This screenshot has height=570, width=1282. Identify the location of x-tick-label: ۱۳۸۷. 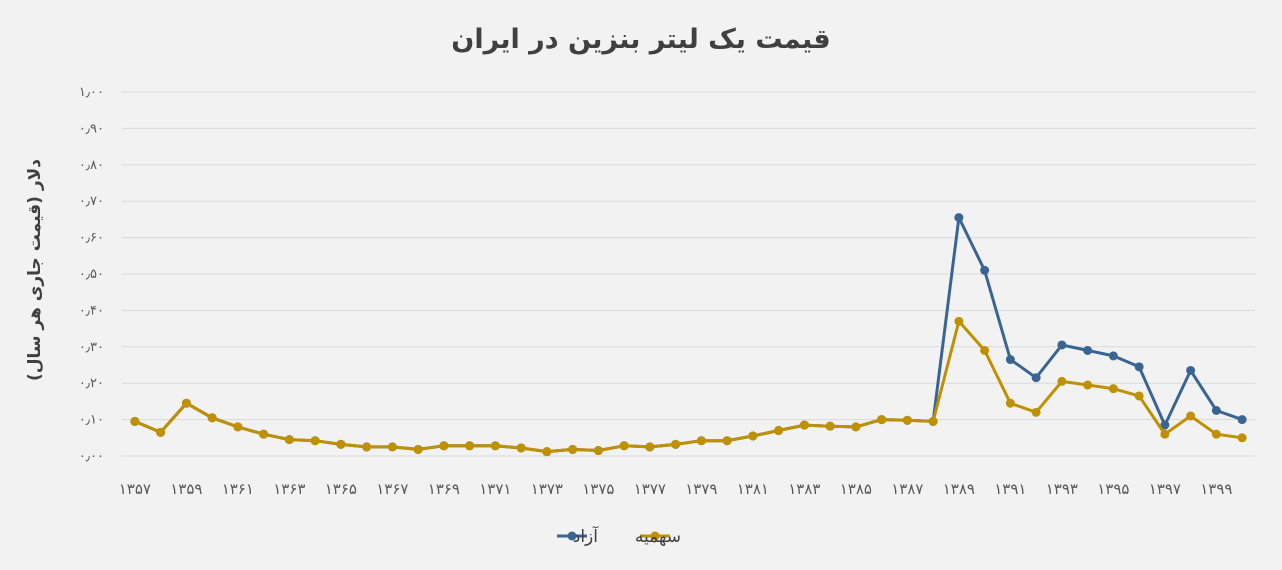
(907, 489).